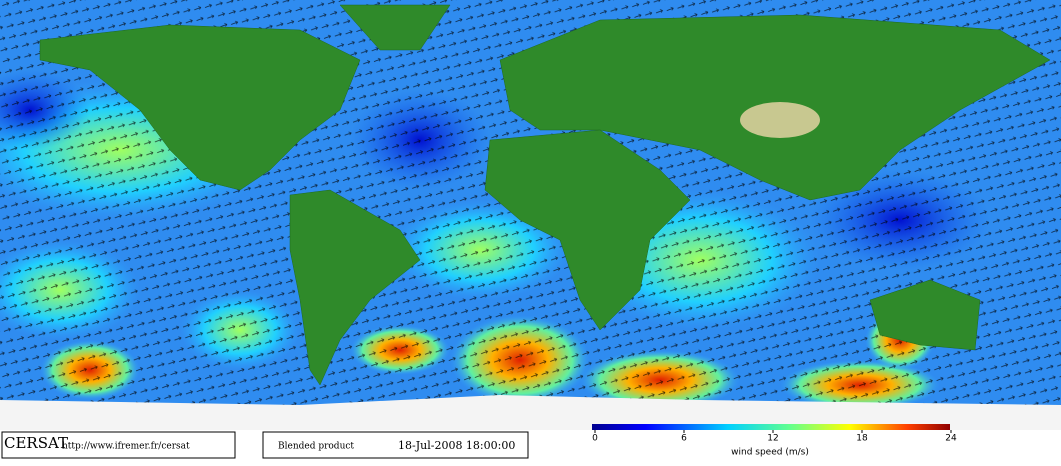  I want to click on colorbar, so click(771, 427).